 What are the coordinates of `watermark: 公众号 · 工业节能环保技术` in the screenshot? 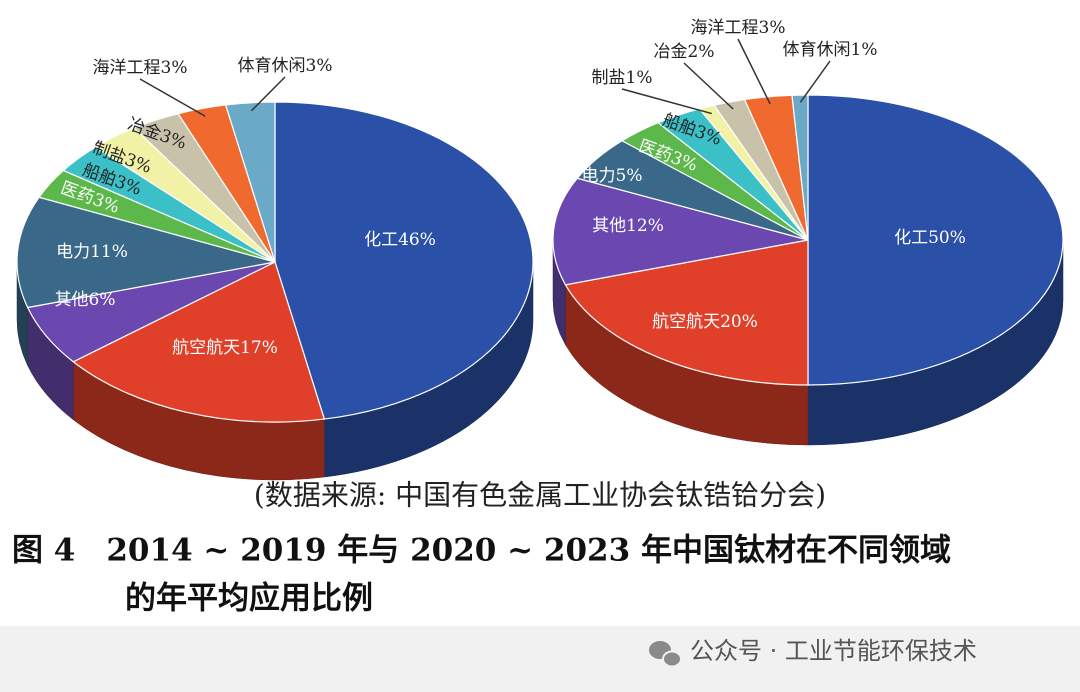 It's located at (833, 651).